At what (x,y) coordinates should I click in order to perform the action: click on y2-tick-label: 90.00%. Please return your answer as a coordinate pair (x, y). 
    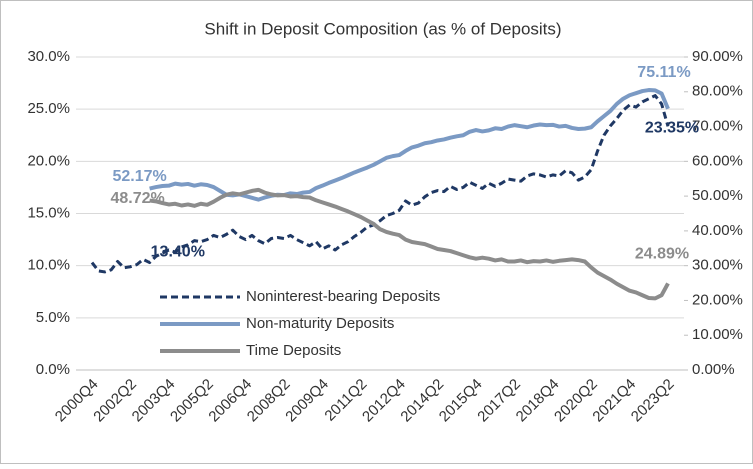
    Looking at the image, I should click on (717, 56).